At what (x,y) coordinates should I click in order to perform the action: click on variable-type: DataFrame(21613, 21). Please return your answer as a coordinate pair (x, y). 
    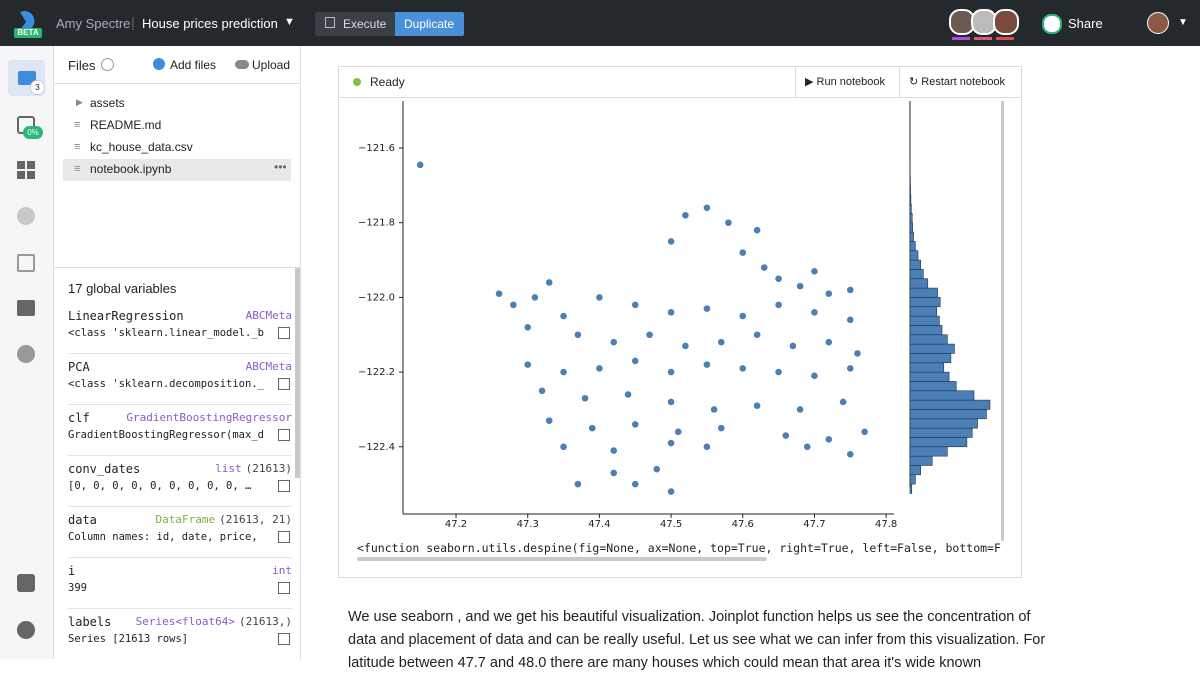
    Looking at the image, I should click on (224, 519).